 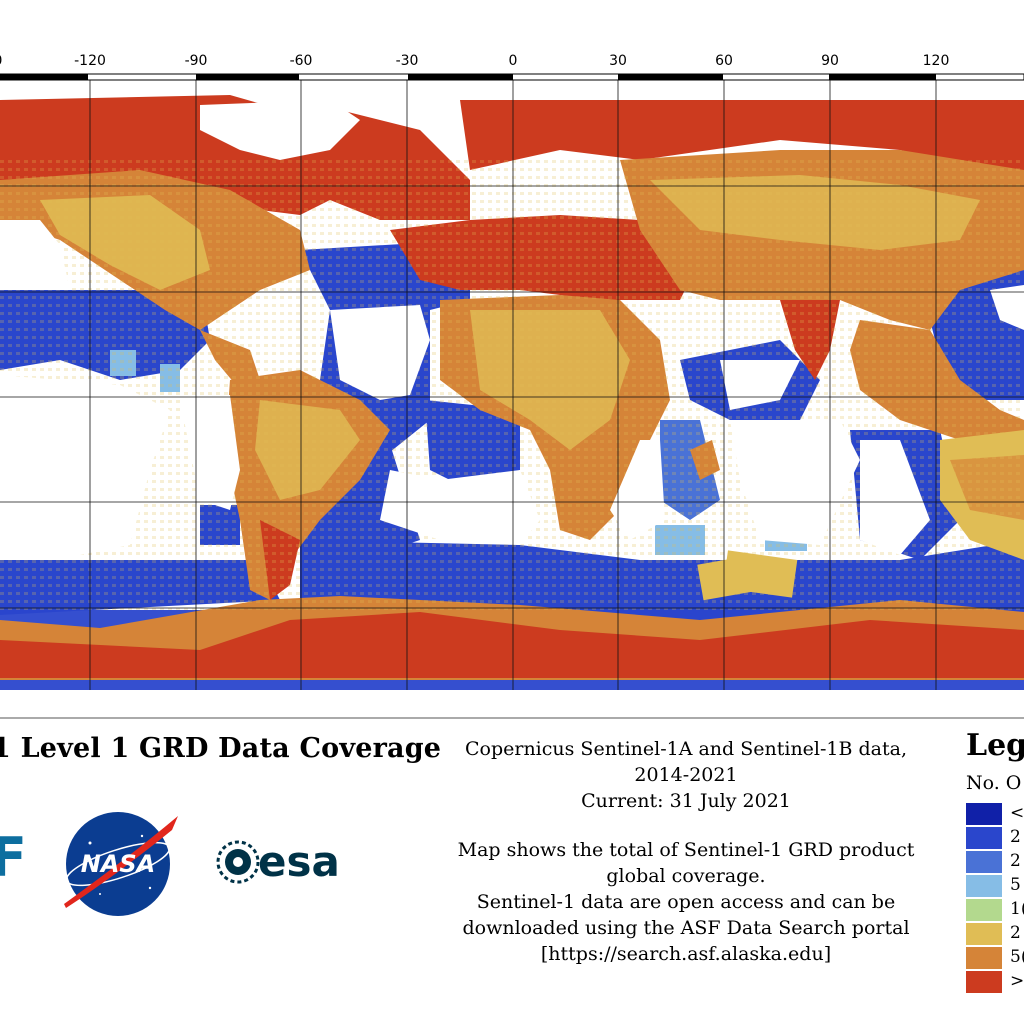 What do you see at coordinates (830, 61) in the screenshot?
I see `longitude-label: 90` at bounding box center [830, 61].